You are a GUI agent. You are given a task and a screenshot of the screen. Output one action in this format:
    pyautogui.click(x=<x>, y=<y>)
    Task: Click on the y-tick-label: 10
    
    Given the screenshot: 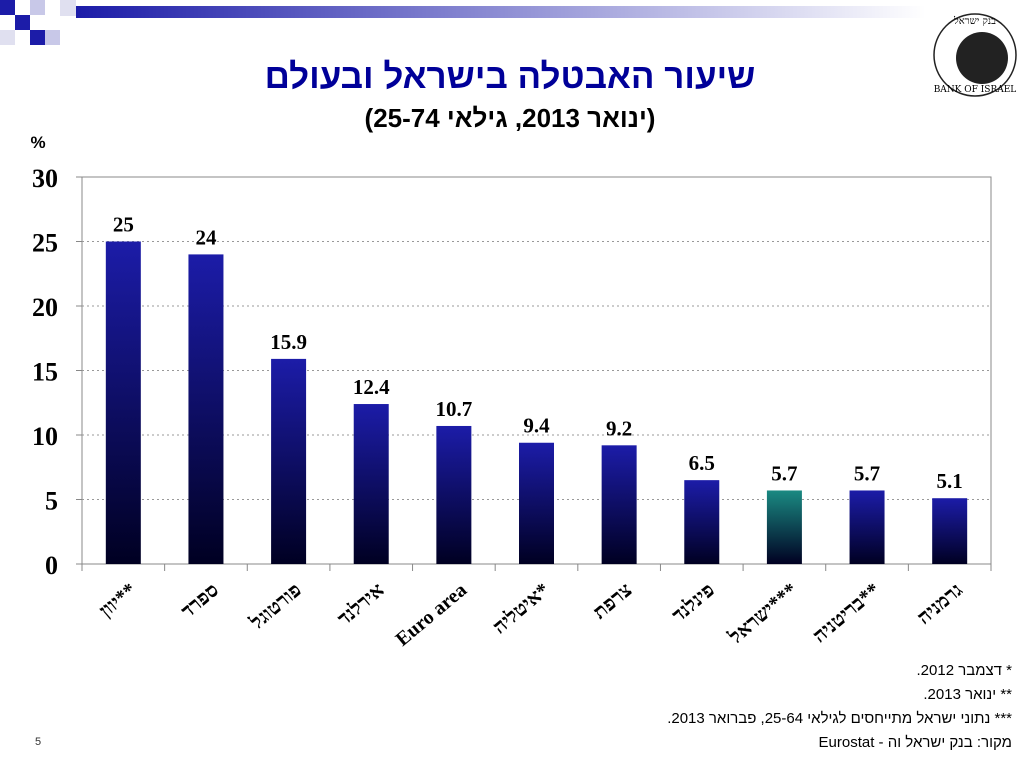 What is the action you would take?
    pyautogui.click(x=45, y=436)
    